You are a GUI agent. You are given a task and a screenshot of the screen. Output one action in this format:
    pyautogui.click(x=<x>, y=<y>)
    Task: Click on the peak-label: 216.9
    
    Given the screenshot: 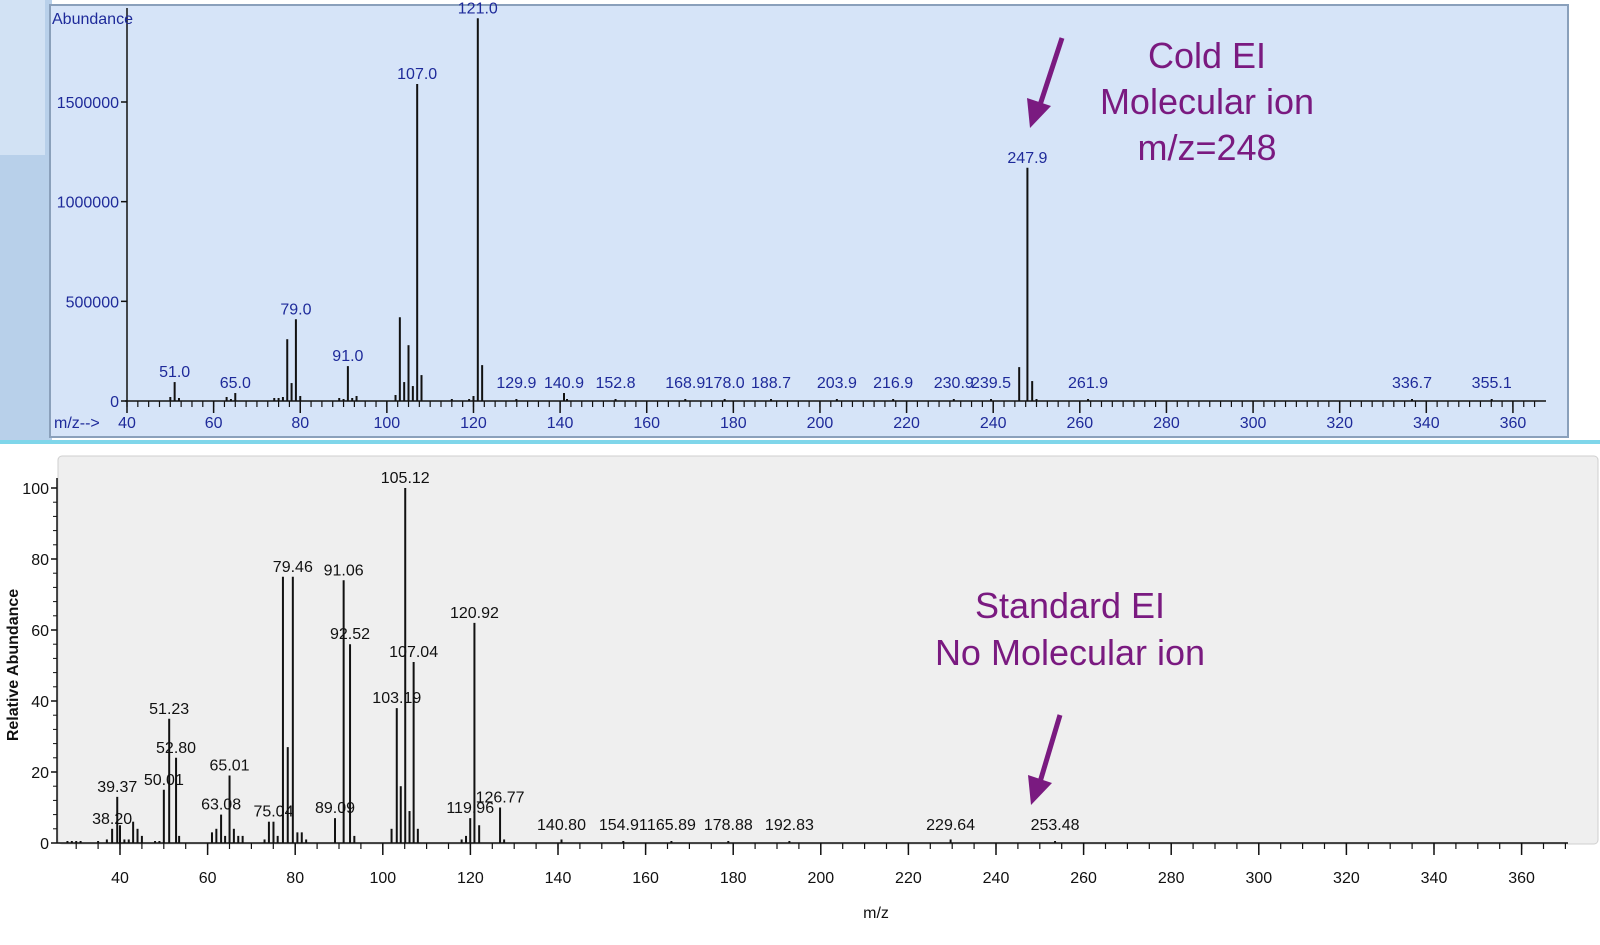 What is the action you would take?
    pyautogui.click(x=893, y=383)
    